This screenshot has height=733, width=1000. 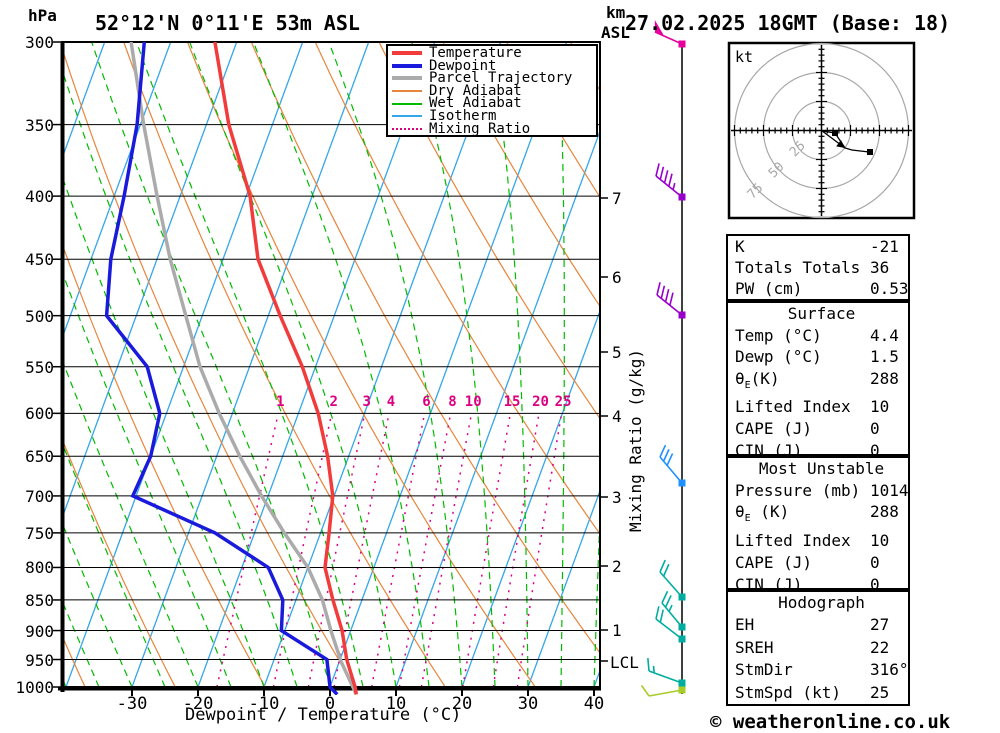 I want to click on mixing-ratio-label: 4, so click(x=391, y=402).